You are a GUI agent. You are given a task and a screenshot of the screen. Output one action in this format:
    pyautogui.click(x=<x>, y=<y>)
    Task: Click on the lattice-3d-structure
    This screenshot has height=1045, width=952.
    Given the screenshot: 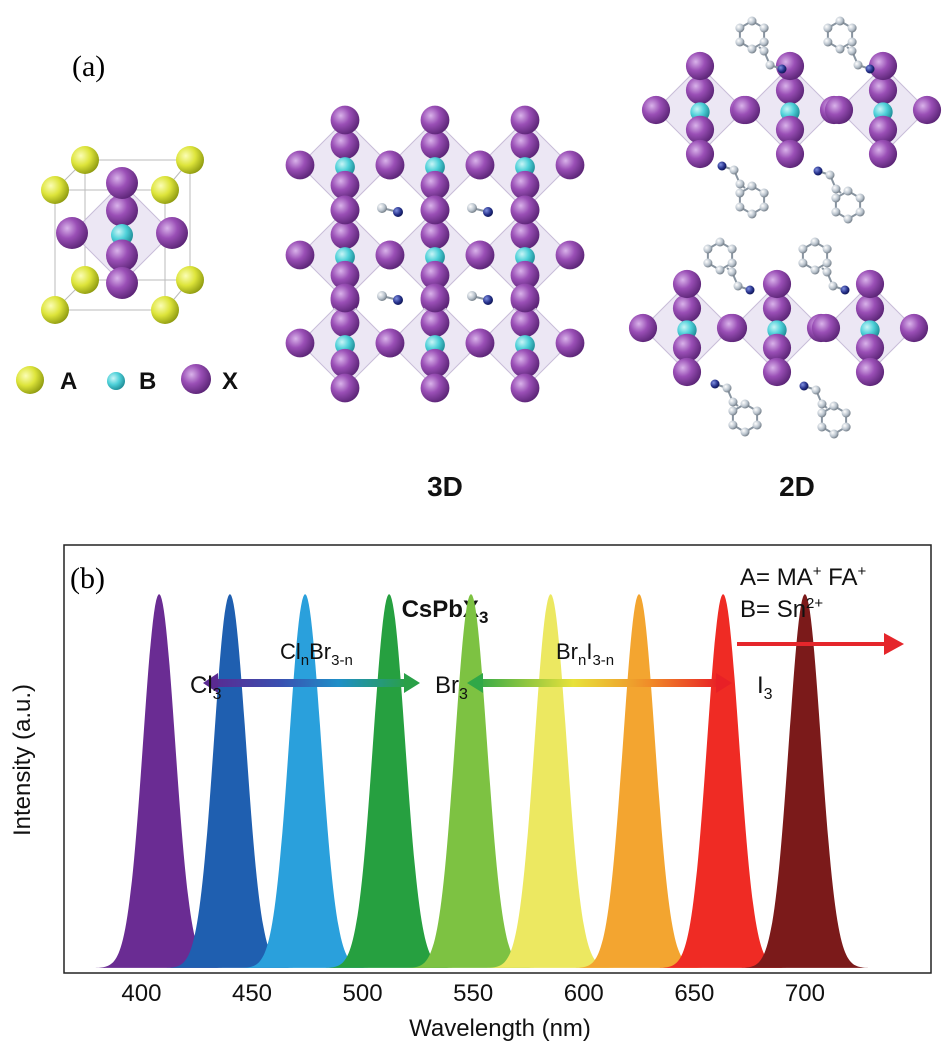 What is the action you would take?
    pyautogui.click(x=435, y=254)
    